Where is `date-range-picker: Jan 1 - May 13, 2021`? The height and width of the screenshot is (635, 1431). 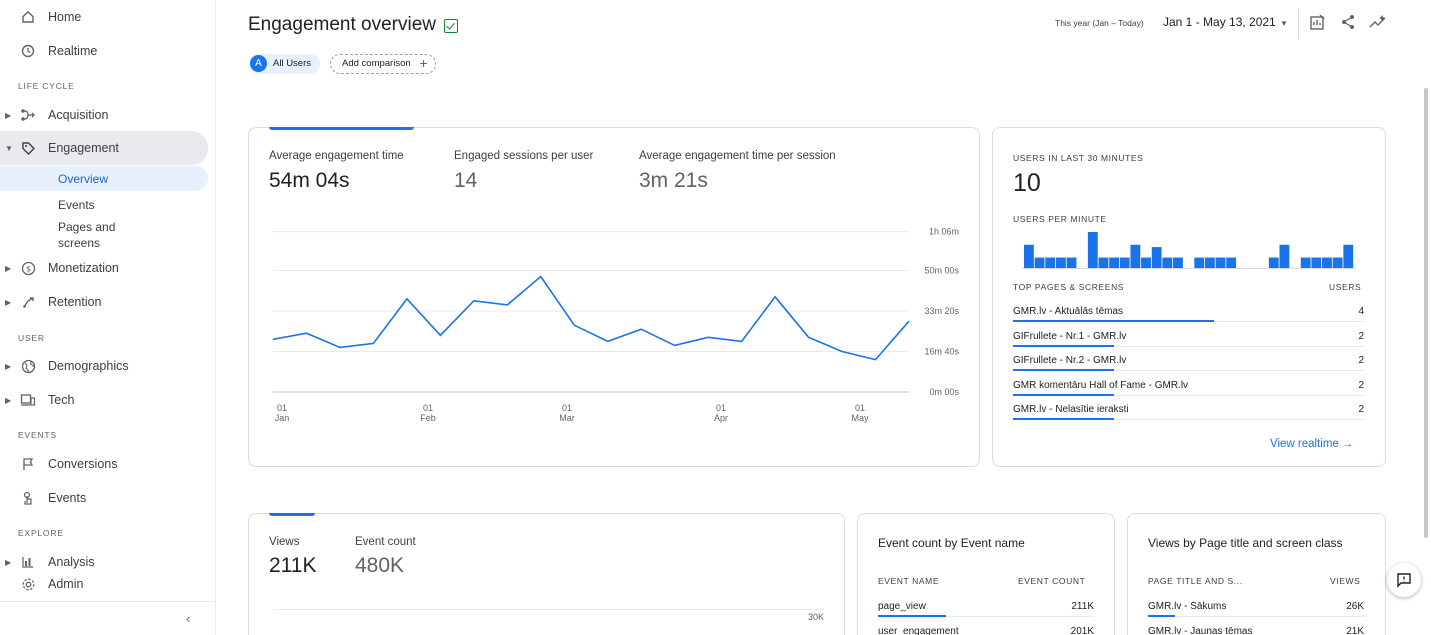 date-range-picker: Jan 1 - May 13, 2021 is located at coordinates (1219, 22).